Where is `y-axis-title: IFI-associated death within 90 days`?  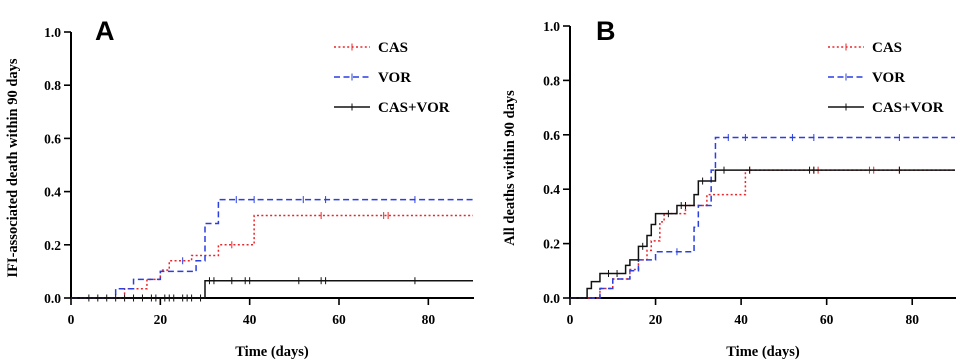
y-axis-title: IFI-associated death within 90 days is located at coordinates (13, 167).